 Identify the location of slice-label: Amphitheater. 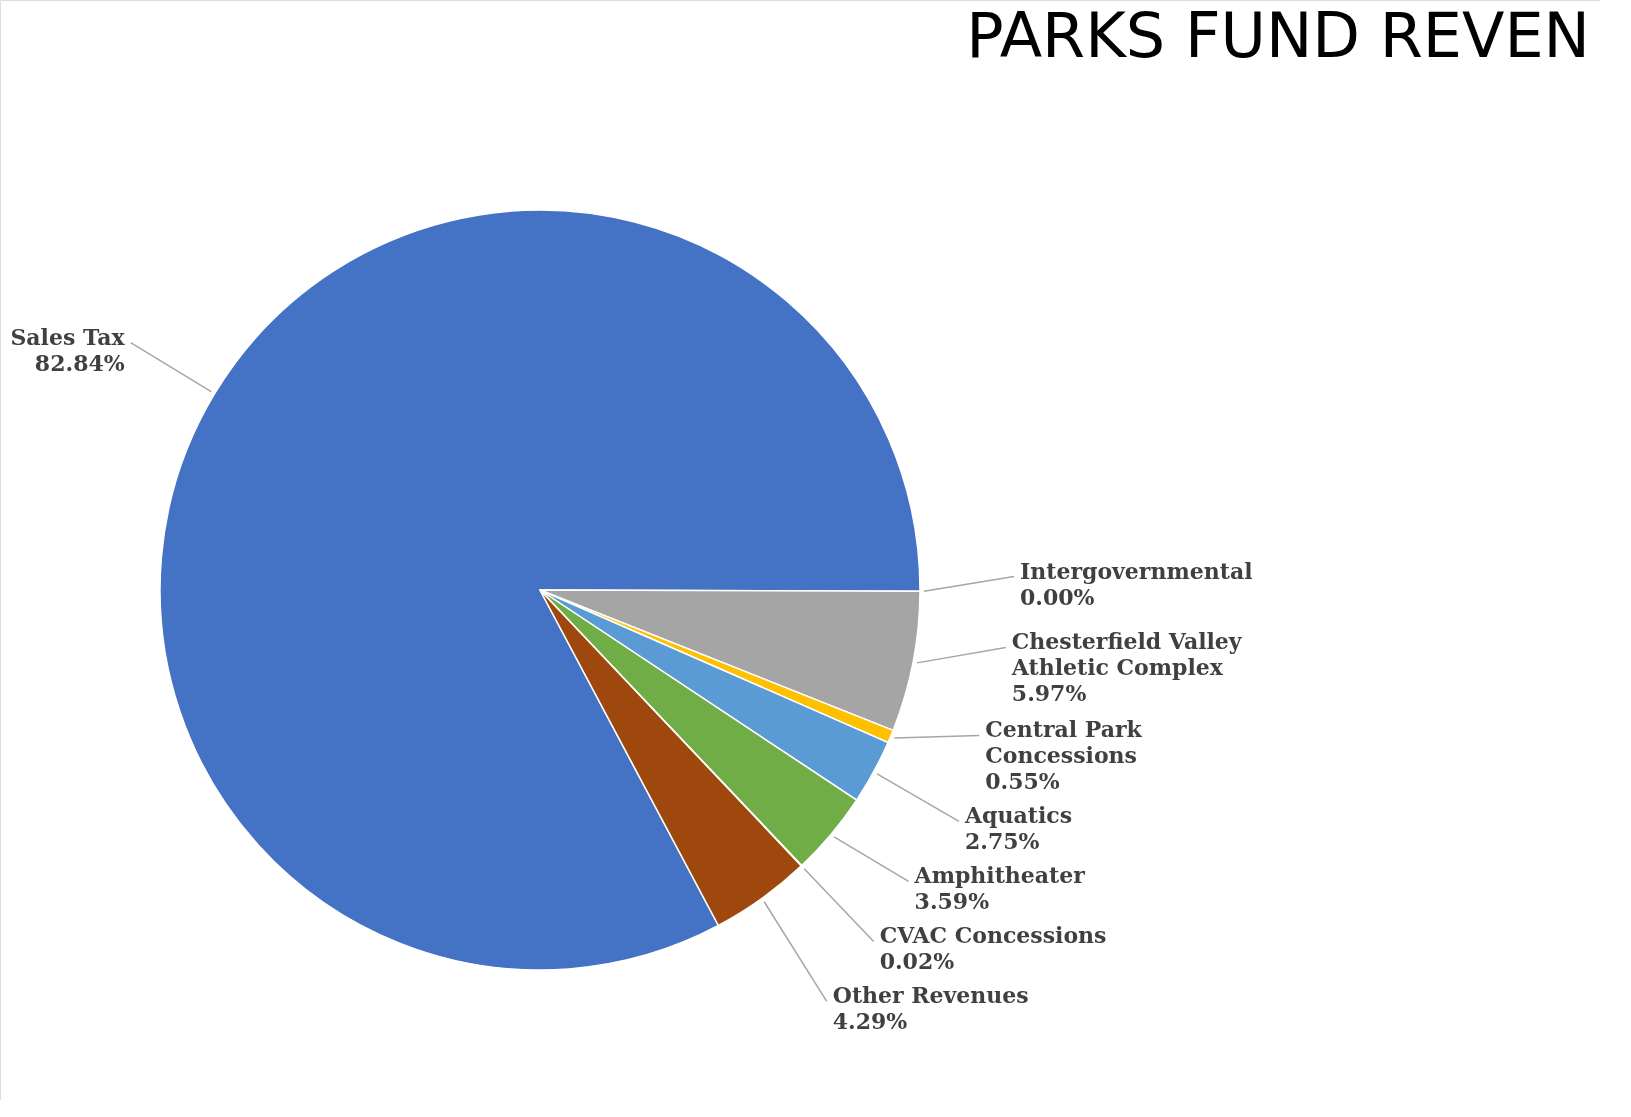
(999, 875).